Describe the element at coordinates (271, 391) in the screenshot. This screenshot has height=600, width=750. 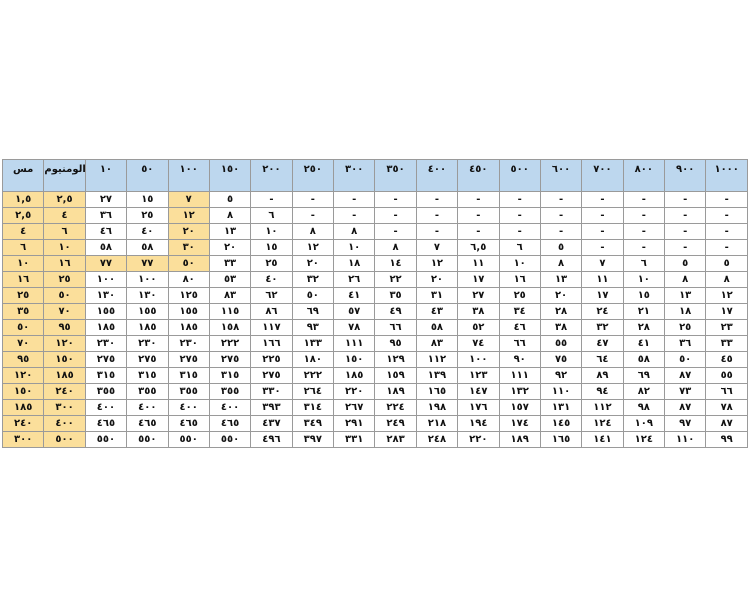
I see `table-cell: ٣٣٠` at that location.